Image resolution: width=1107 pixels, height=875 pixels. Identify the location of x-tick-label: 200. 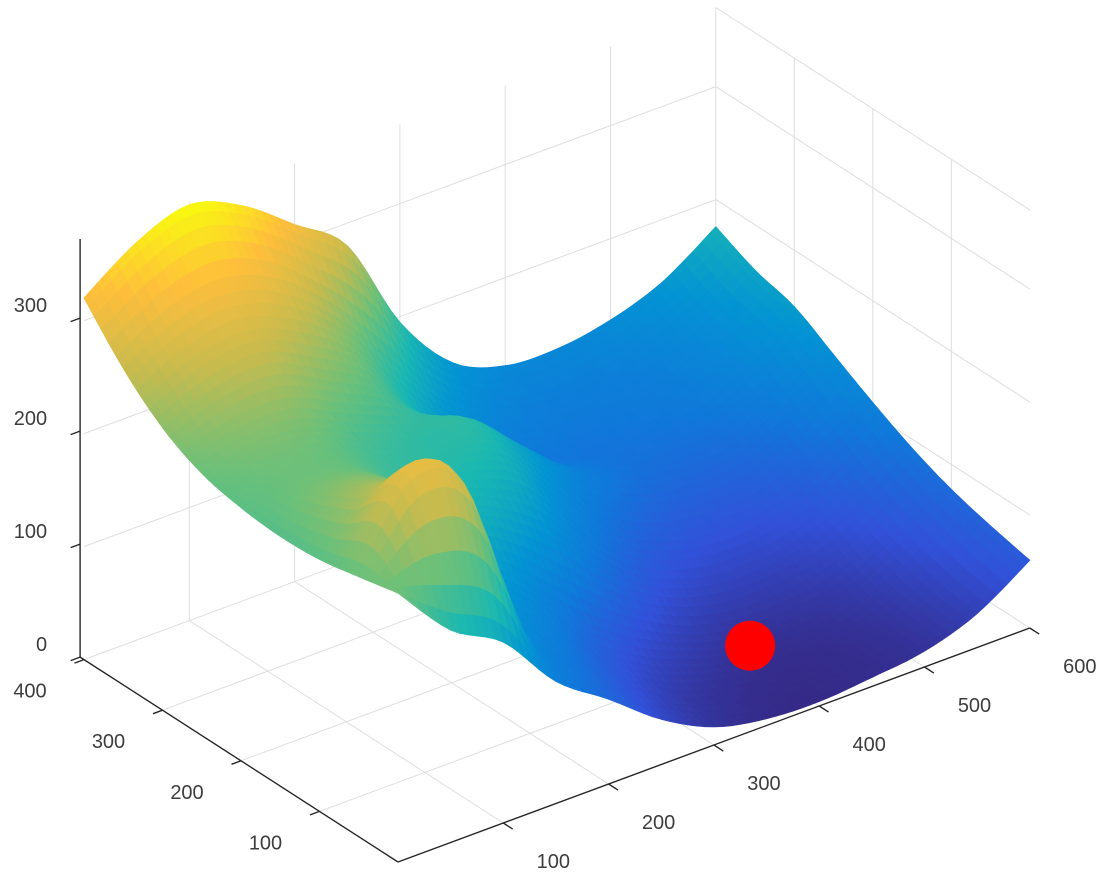
(658, 823).